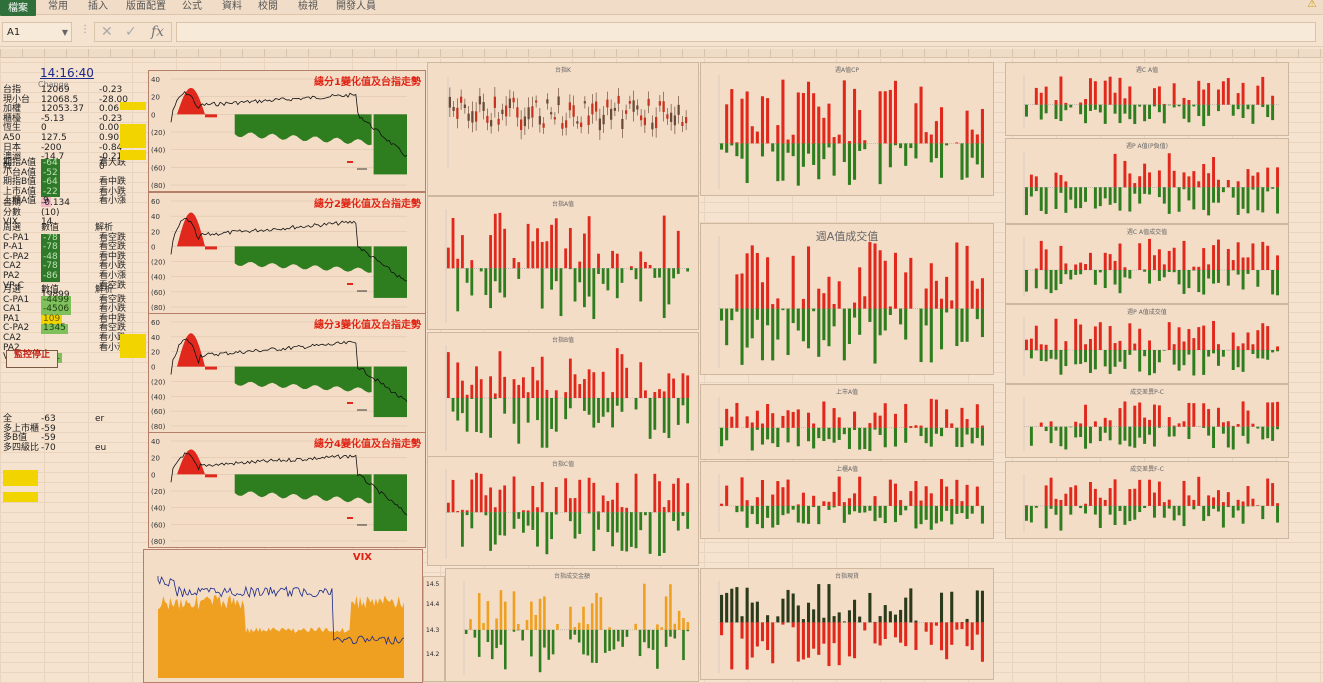 This screenshot has height=683, width=1323. What do you see at coordinates (54, 137) in the screenshot?
I see `index-value: 127.5` at bounding box center [54, 137].